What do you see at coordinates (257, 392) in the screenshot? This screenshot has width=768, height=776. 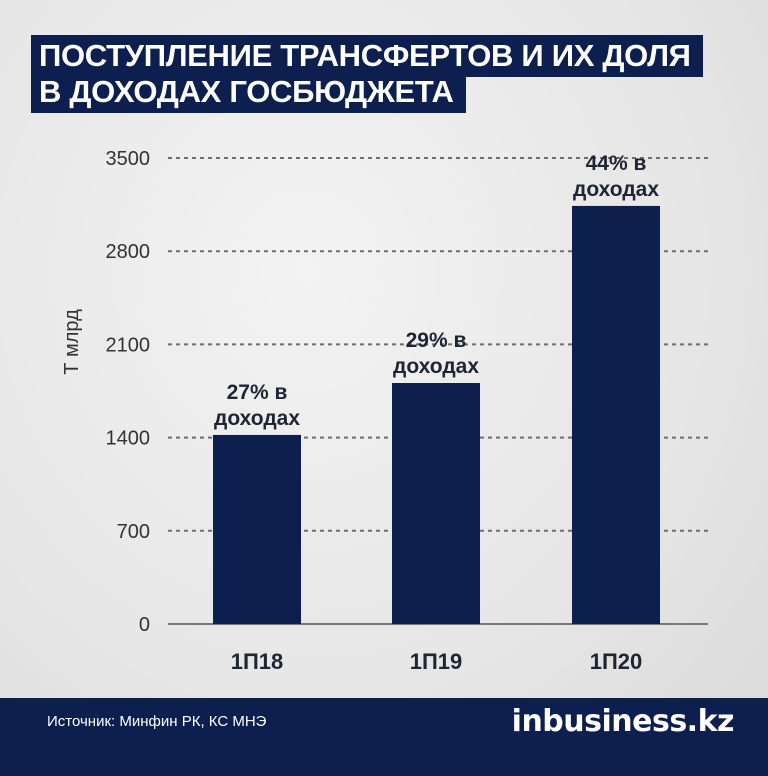 I see `data-label: 27% в` at bounding box center [257, 392].